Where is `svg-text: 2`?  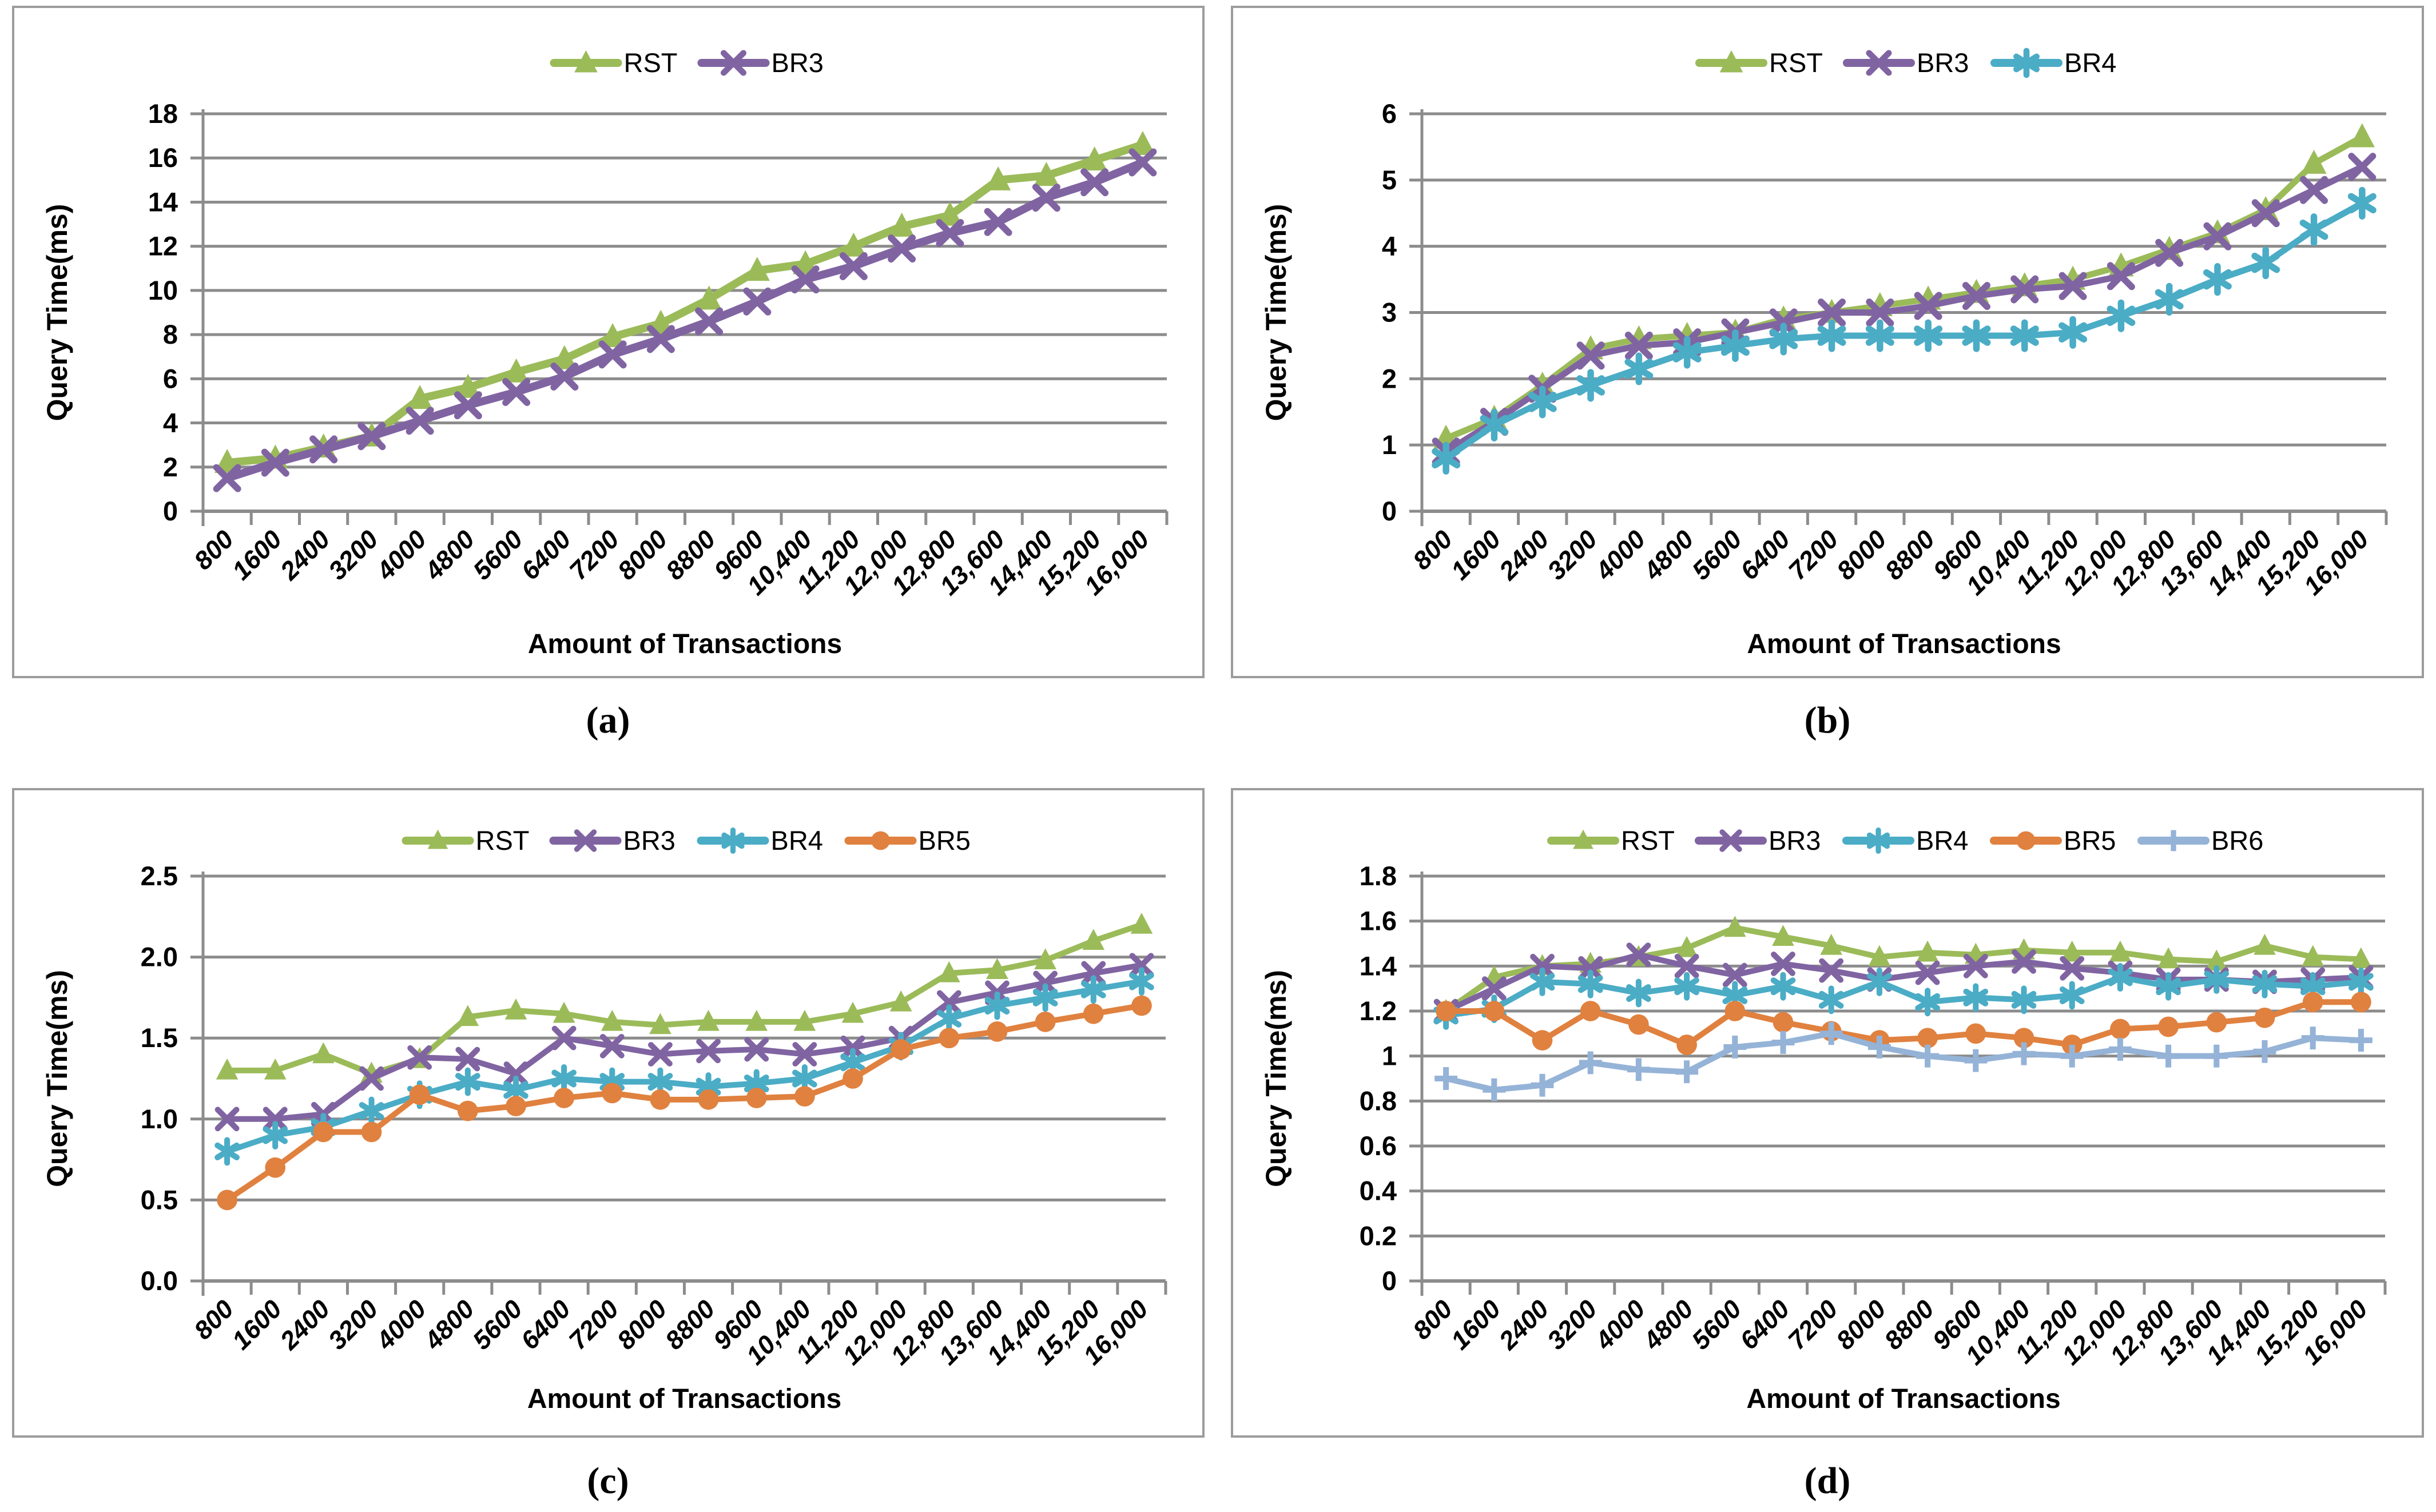 svg-text: 2 is located at coordinates (170, 467).